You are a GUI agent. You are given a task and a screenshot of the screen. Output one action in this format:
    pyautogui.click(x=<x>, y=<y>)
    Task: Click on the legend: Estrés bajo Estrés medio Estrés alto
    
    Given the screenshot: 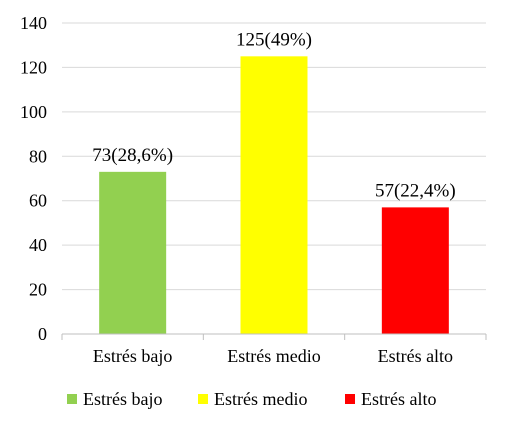 What is the action you would take?
    pyautogui.click(x=251, y=399)
    